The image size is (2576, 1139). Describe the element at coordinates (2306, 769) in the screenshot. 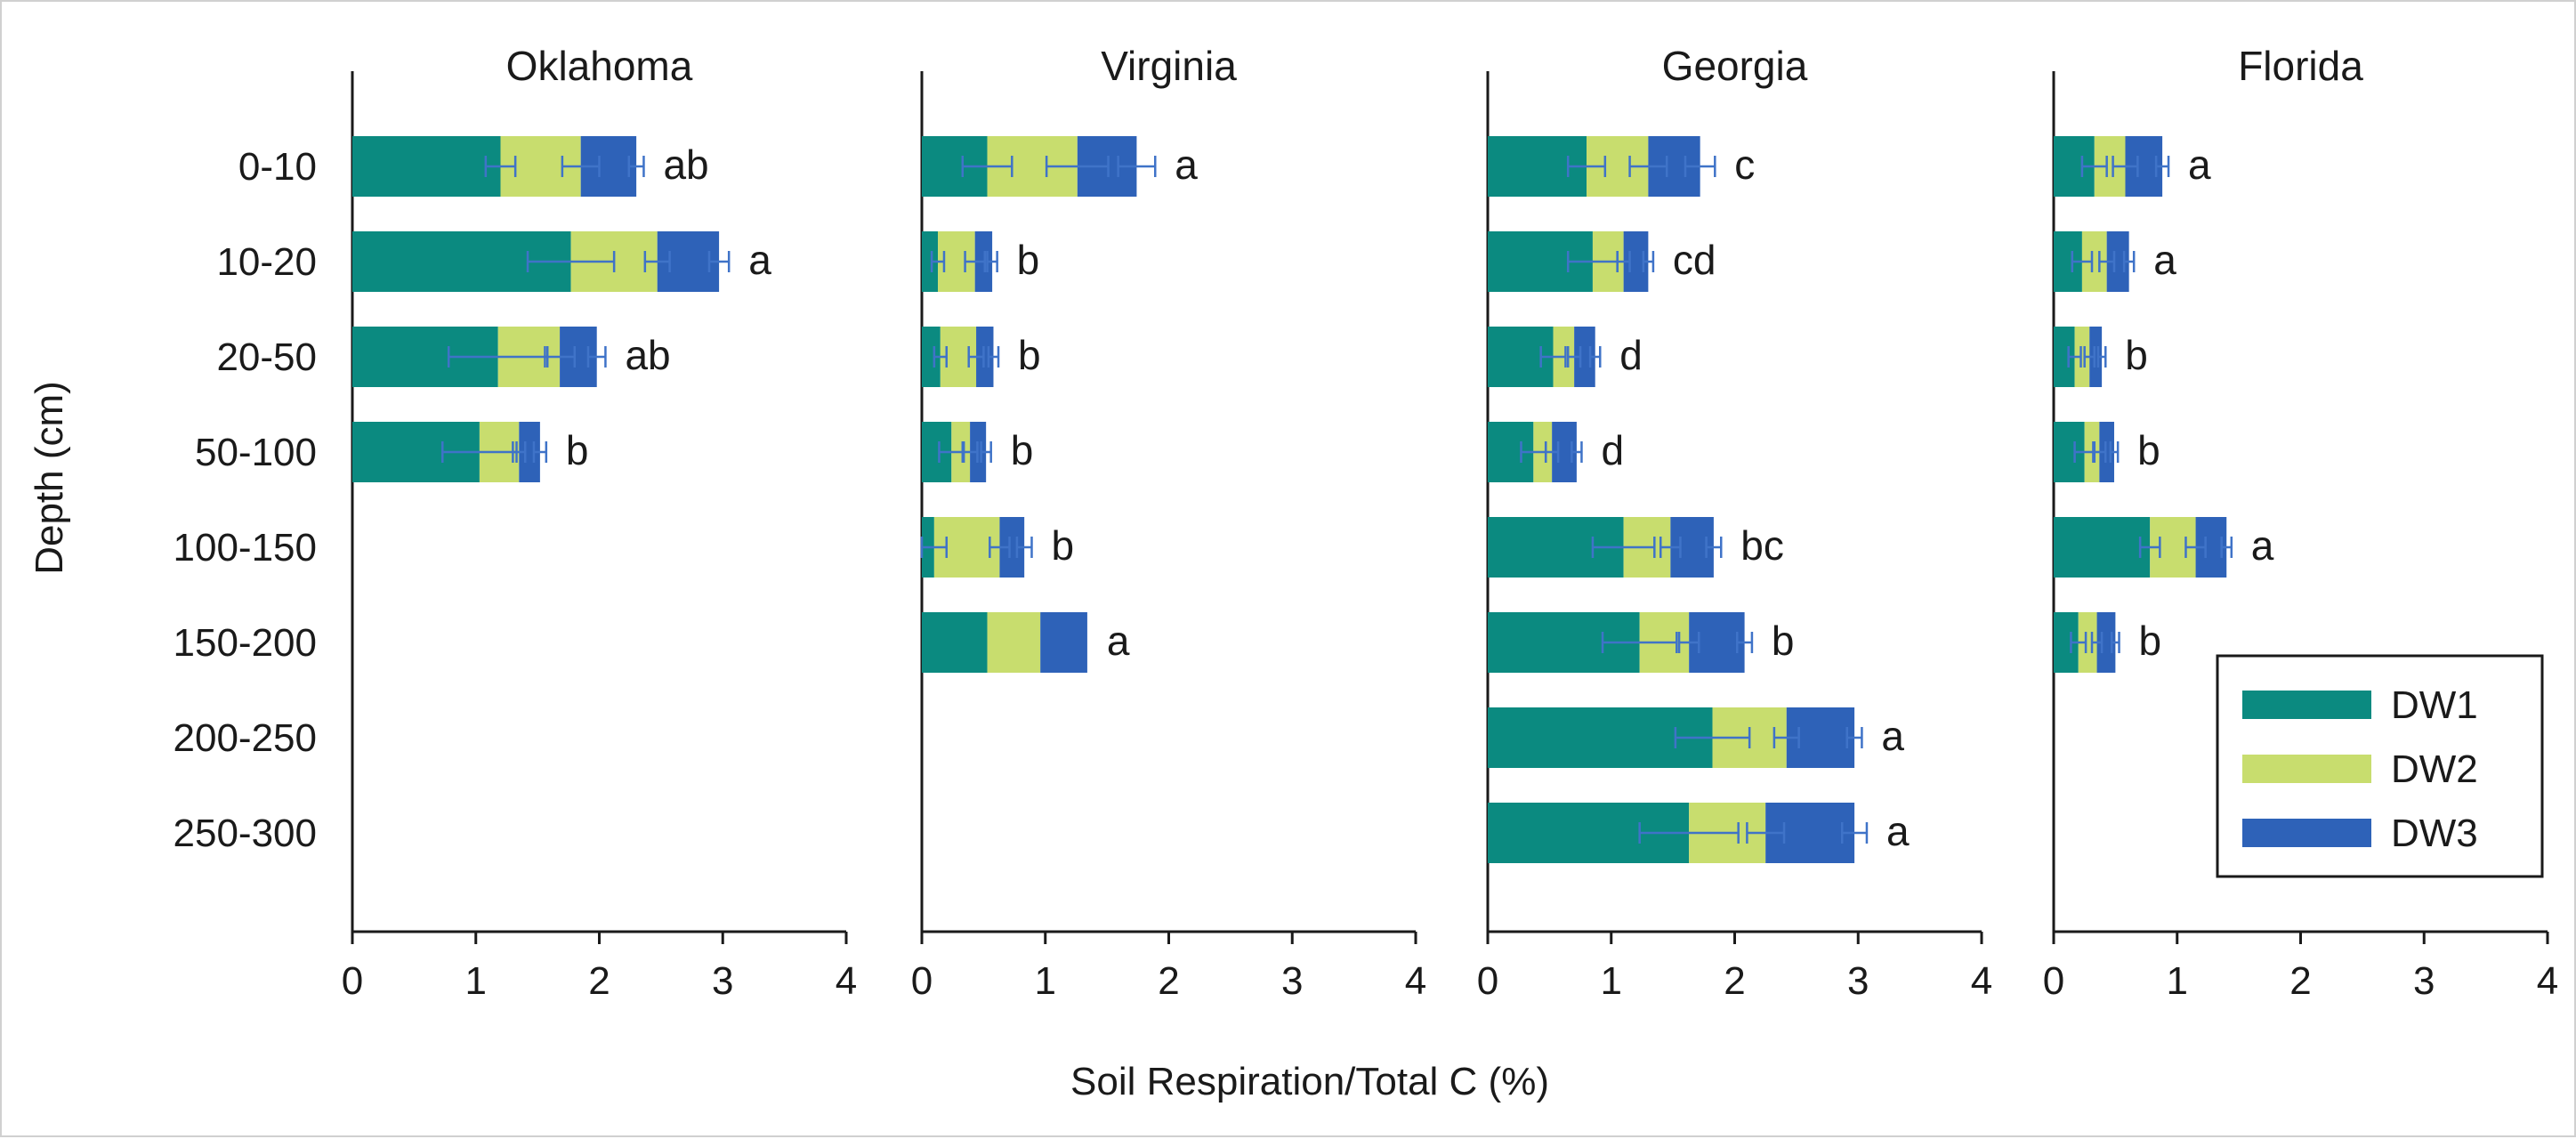

I see `legend-swatch-dw2` at that location.